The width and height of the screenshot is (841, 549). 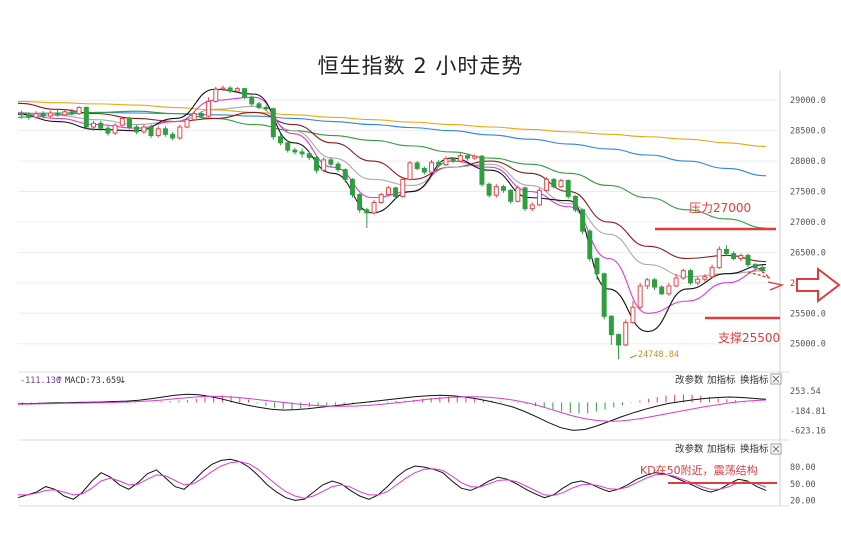 I want to click on y-tick-label: 27500.0, so click(x=808, y=193).